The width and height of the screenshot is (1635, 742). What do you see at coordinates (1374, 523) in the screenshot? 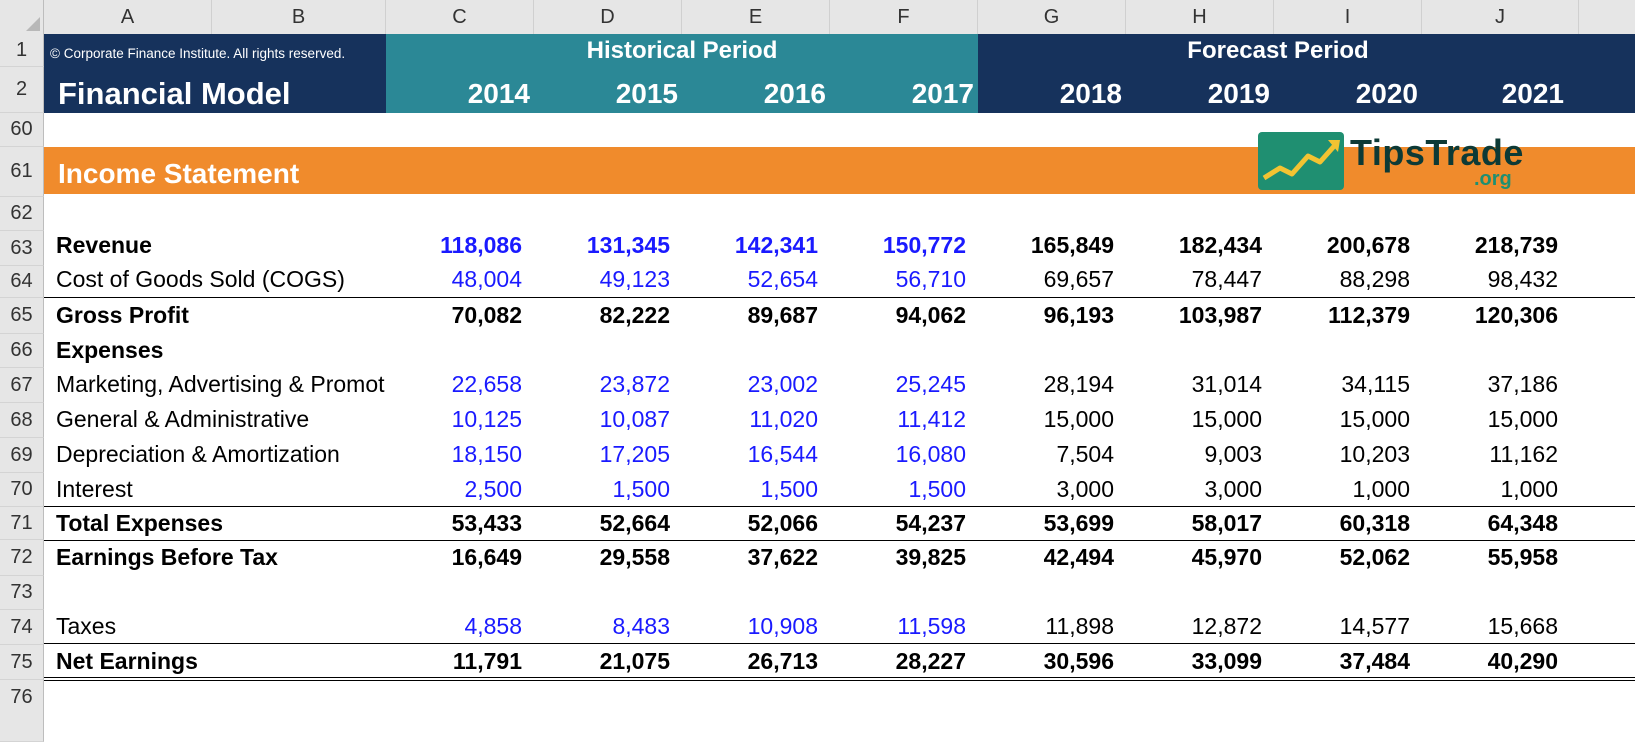
I see `total-expenses-2020: 60,318` at bounding box center [1374, 523].